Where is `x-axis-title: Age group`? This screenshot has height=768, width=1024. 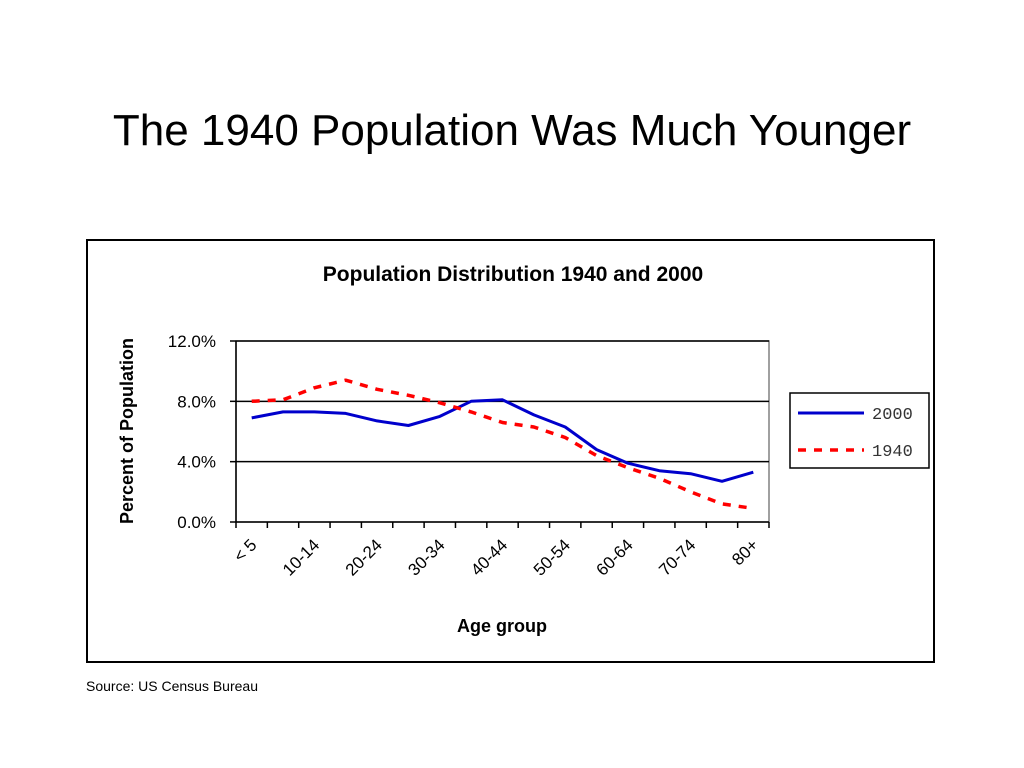
x-axis-title: Age group is located at coordinates (502, 626).